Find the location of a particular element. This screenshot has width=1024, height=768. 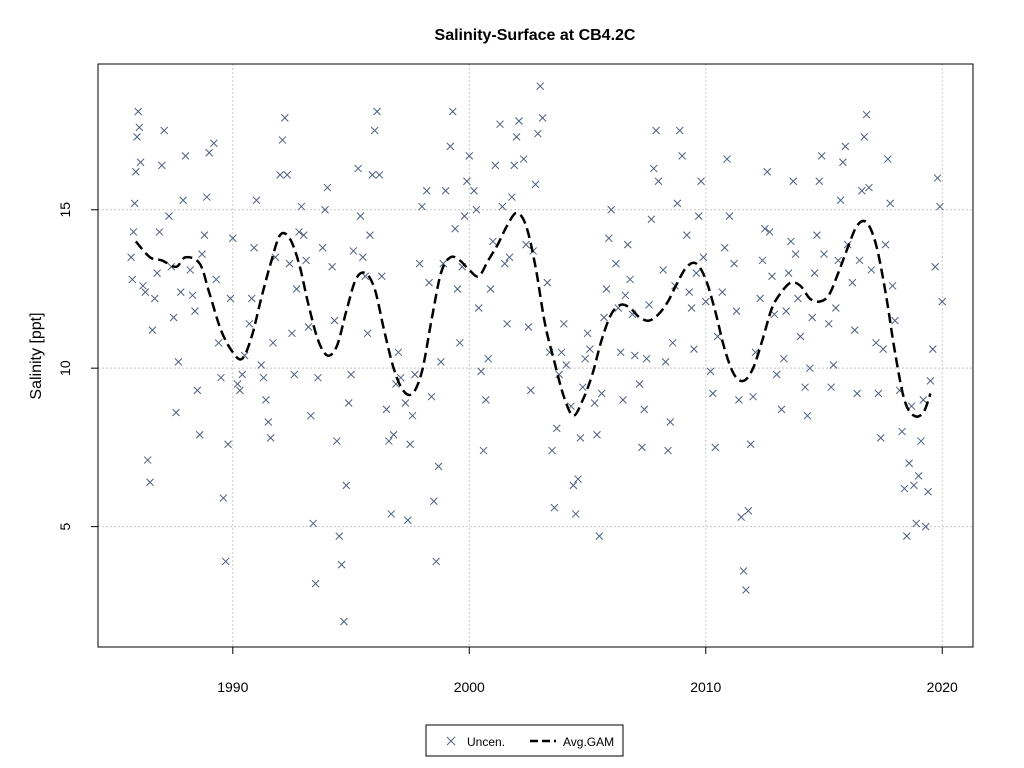

y-axis-label: Salinity [ppt] is located at coordinates (36, 355).